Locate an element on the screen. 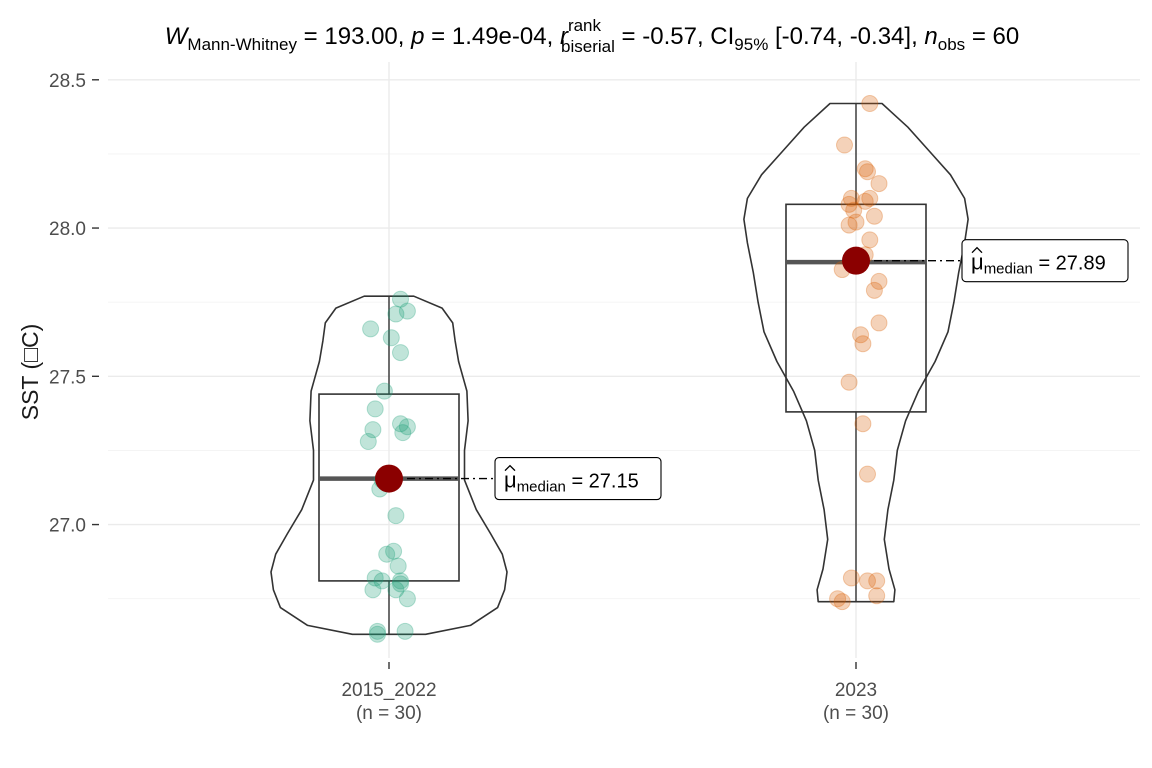 The height and width of the screenshot is (768, 1152). title-n-sub: obs is located at coordinates (951, 44).